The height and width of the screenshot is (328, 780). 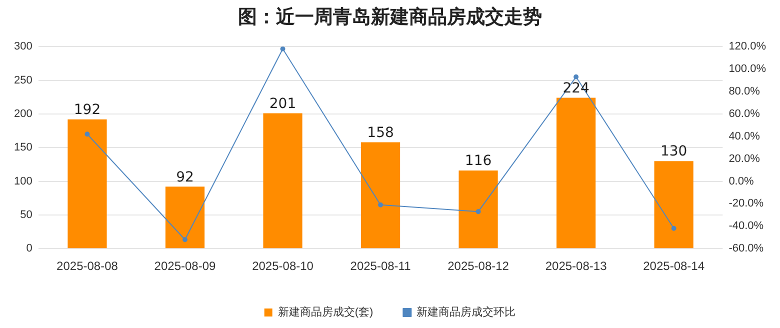 What do you see at coordinates (744, 114) in the screenshot?
I see `y2-tick-label: 60.0%` at bounding box center [744, 114].